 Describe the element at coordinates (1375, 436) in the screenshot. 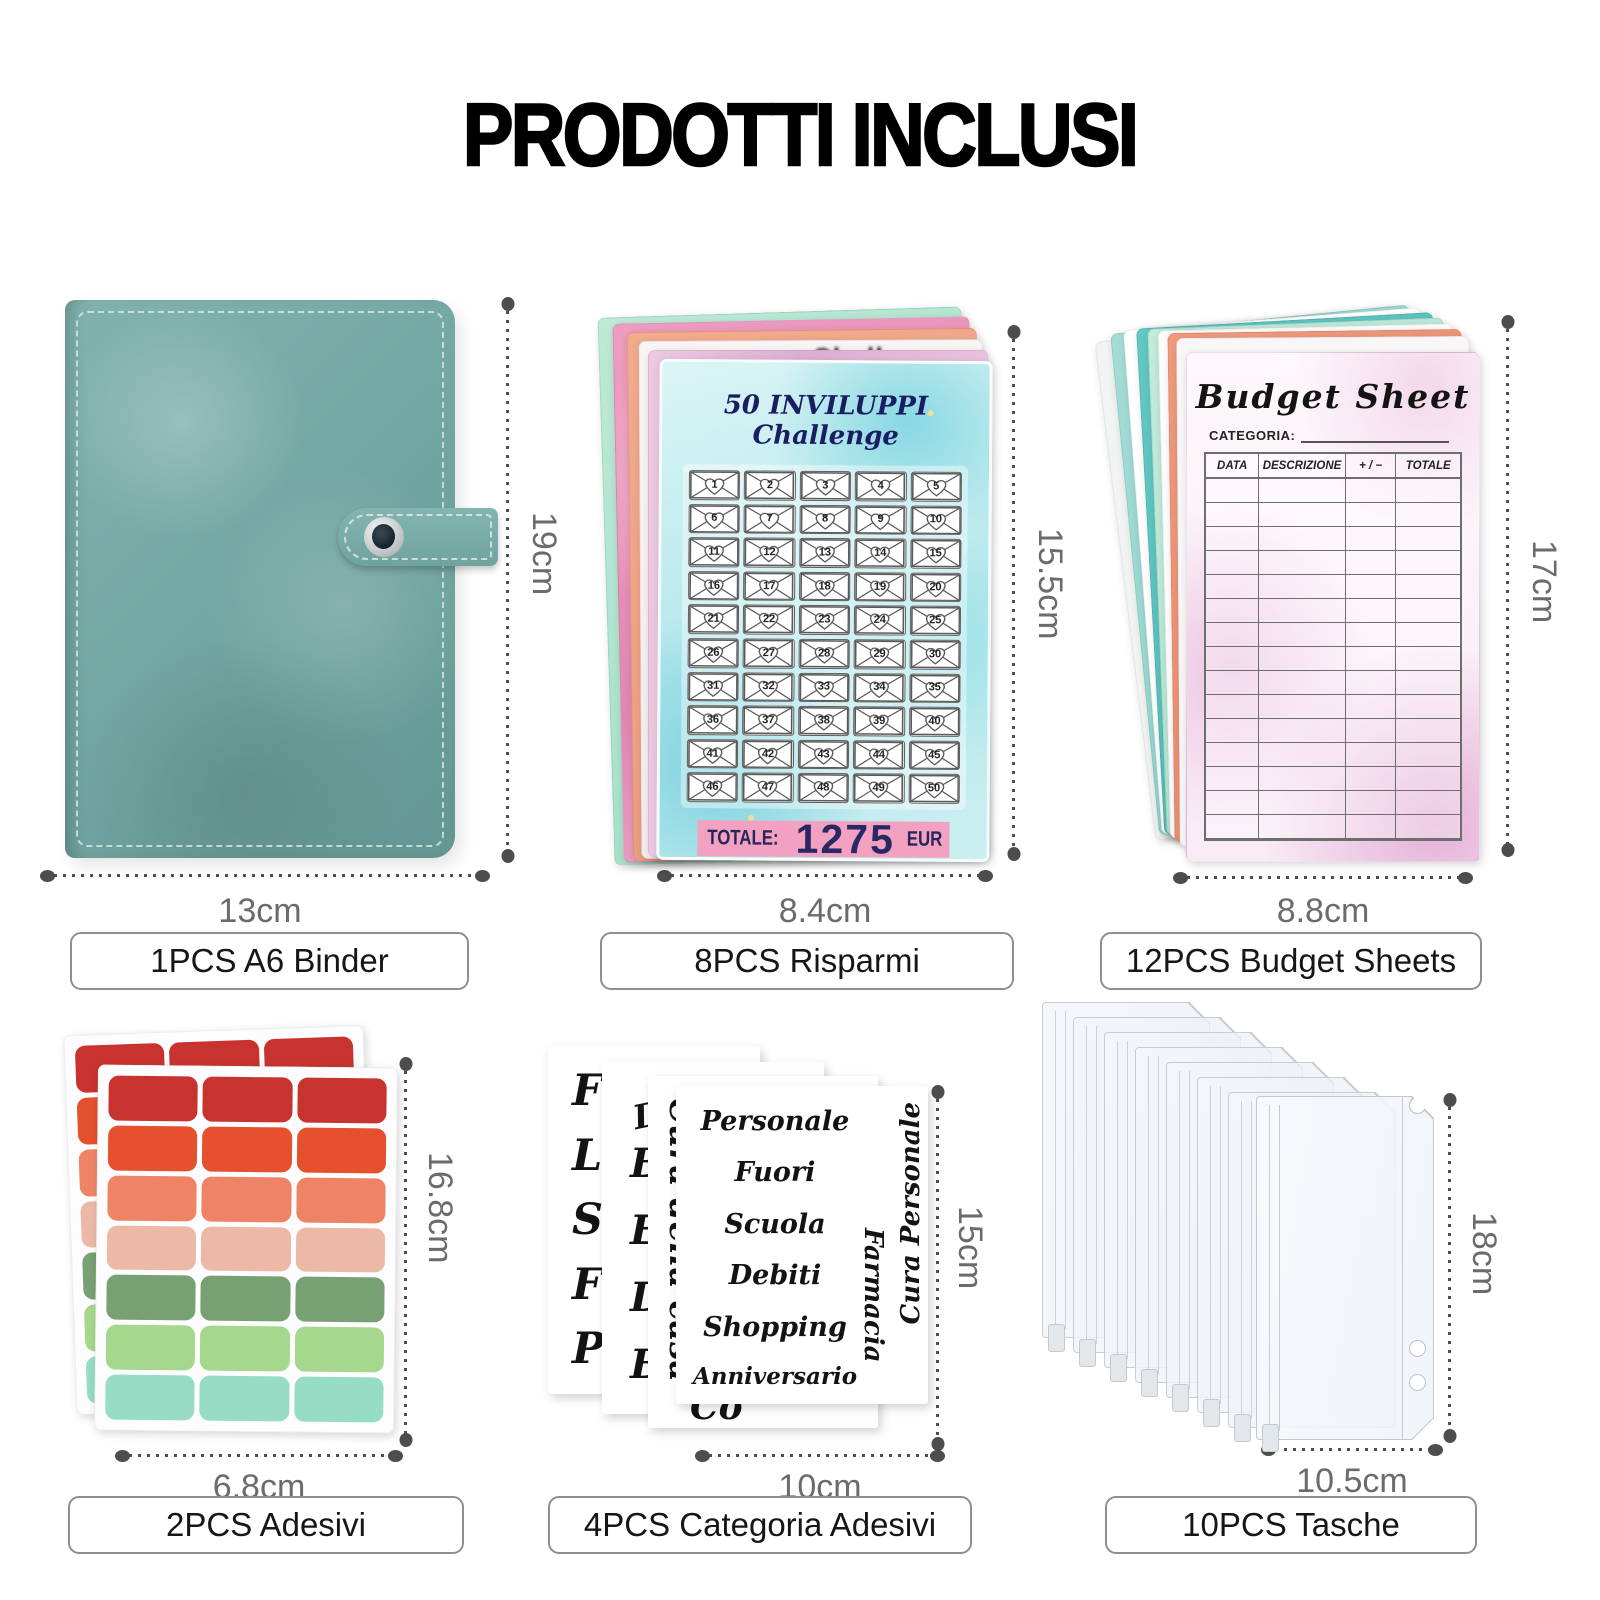

I see `categoria-blank-line` at that location.